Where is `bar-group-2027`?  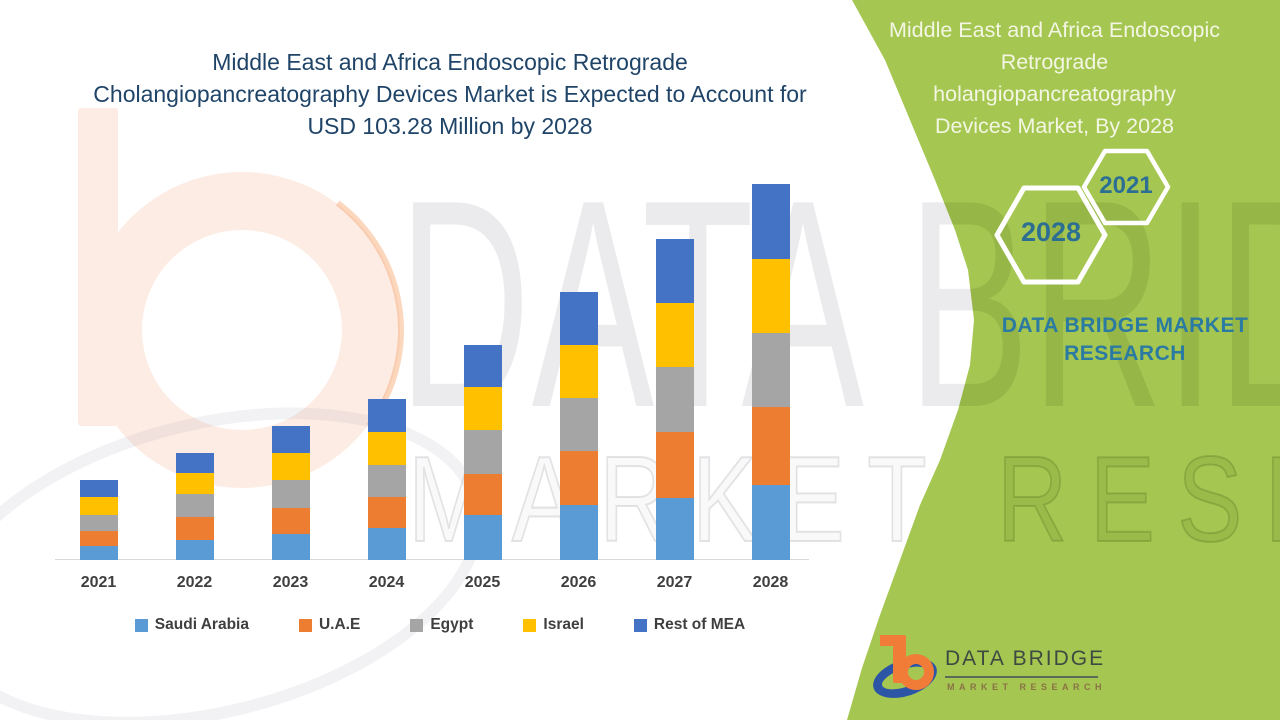
bar-group-2027 is located at coordinates (674, 399).